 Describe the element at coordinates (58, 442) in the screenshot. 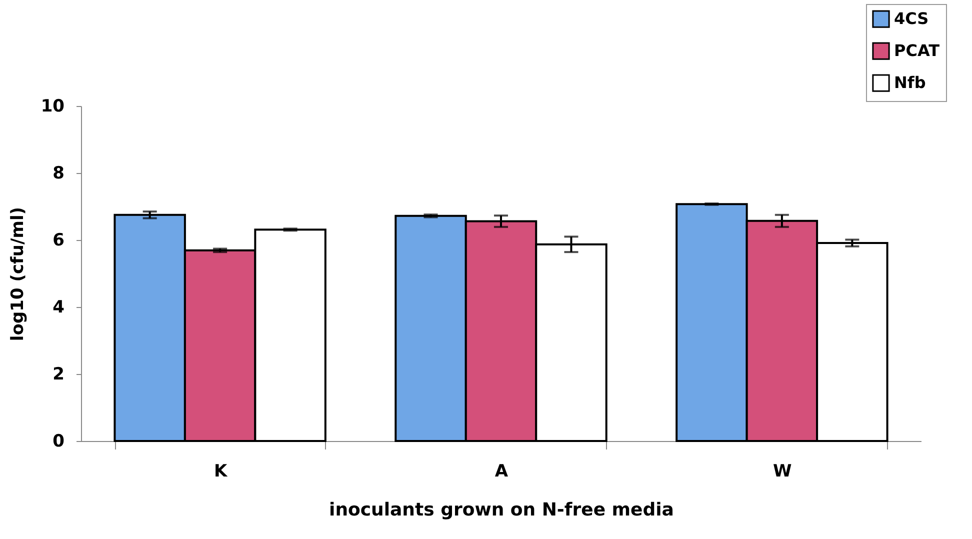

I see `y-tick-label: 0` at that location.